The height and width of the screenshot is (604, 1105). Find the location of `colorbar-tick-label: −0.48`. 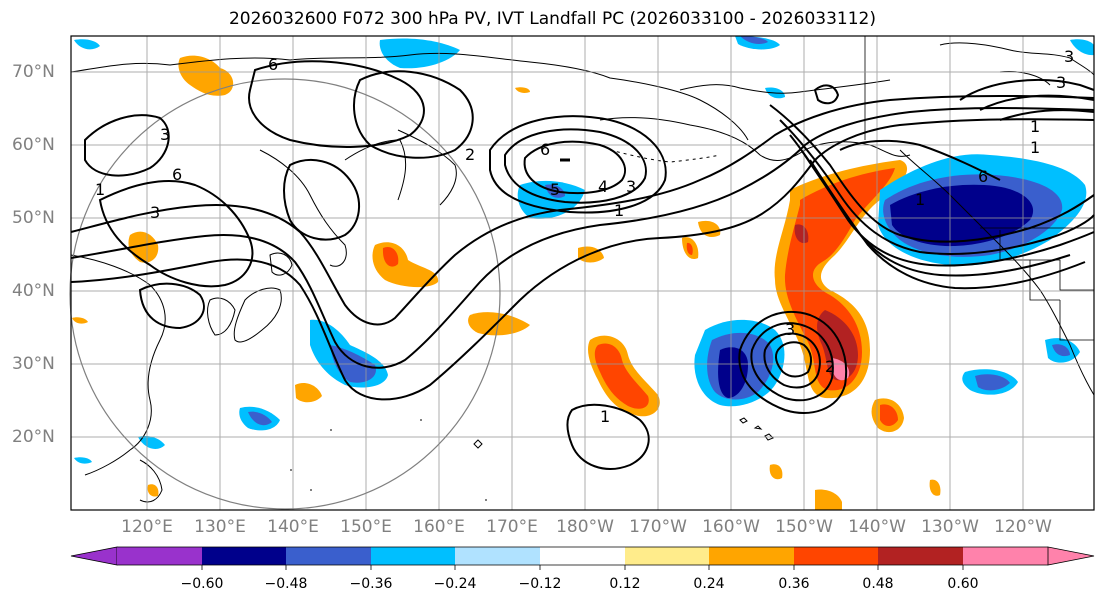

colorbar-tick-label: −0.48 is located at coordinates (286, 584).